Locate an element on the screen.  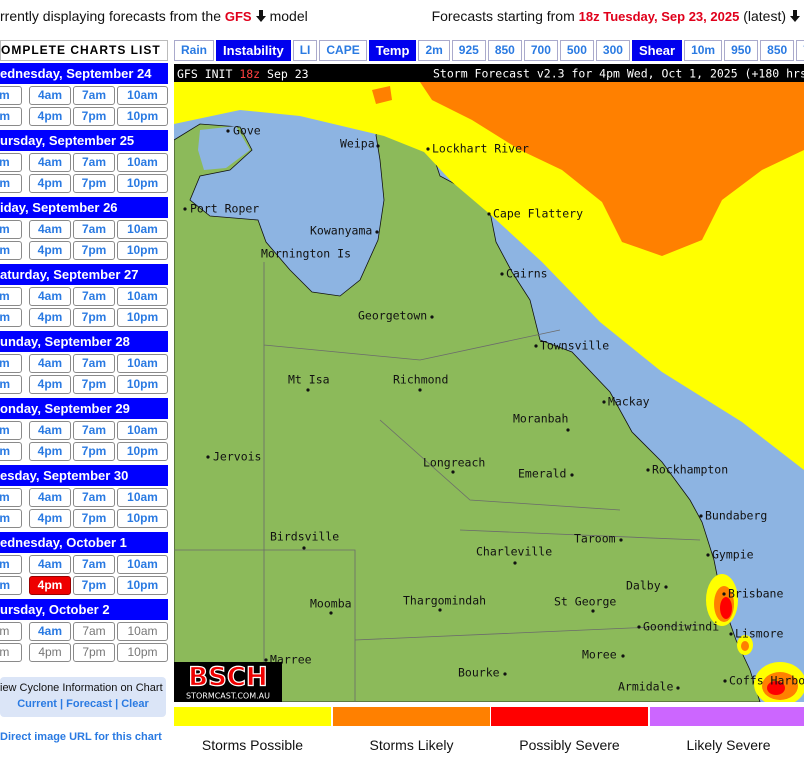
tab: 500 is located at coordinates (576, 50).